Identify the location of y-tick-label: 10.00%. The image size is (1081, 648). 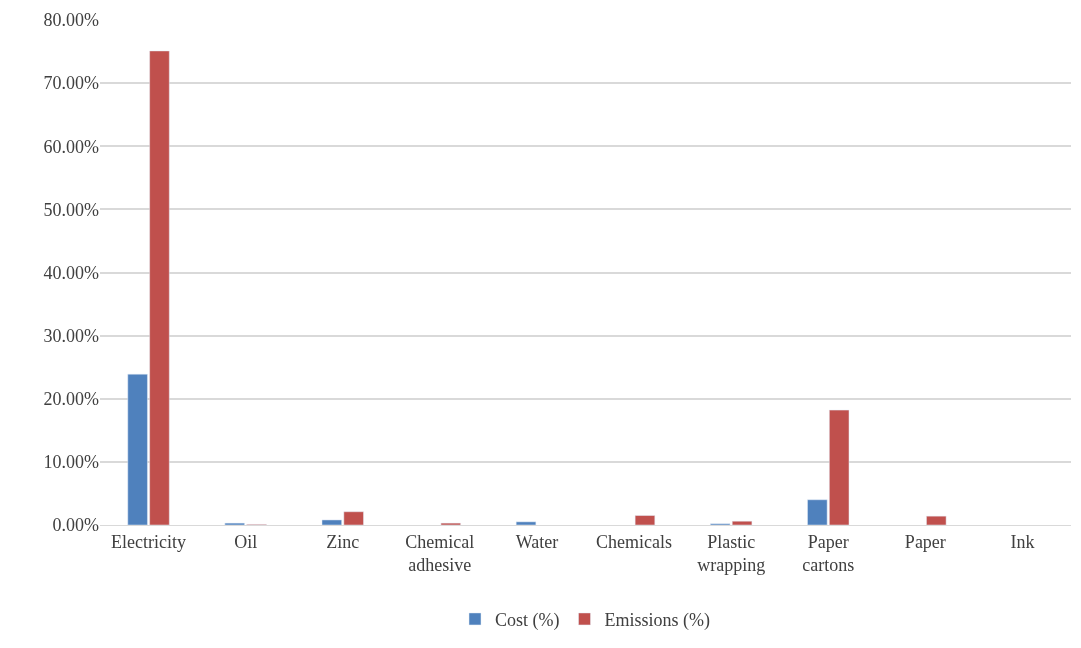
(71, 462).